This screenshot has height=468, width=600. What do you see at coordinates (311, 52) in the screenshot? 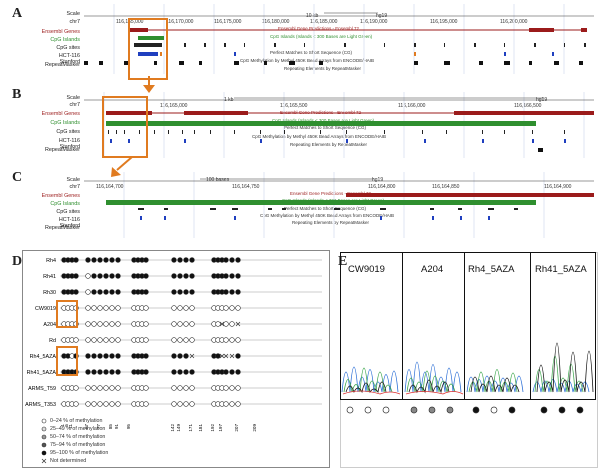
I see `track-title-cpg-sites-a: Perfect Matches to Short Sequence (CG)` at bounding box center [311, 52].